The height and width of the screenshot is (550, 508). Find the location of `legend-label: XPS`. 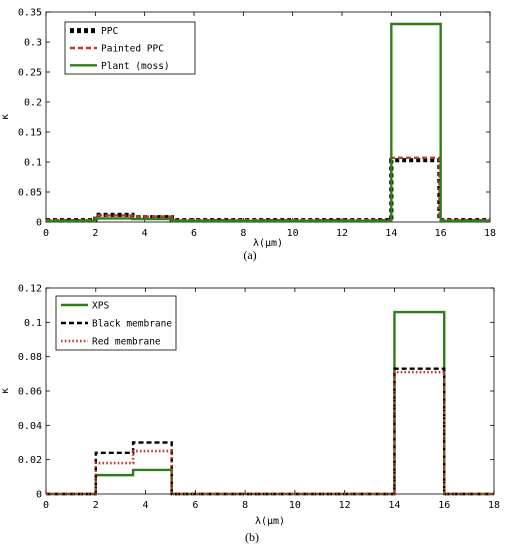

legend-label: XPS is located at coordinates (100, 306).